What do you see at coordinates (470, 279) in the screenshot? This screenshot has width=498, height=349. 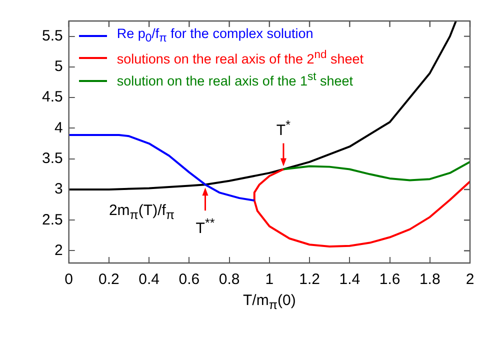 I see `x-tick-label: 2` at bounding box center [470, 279].